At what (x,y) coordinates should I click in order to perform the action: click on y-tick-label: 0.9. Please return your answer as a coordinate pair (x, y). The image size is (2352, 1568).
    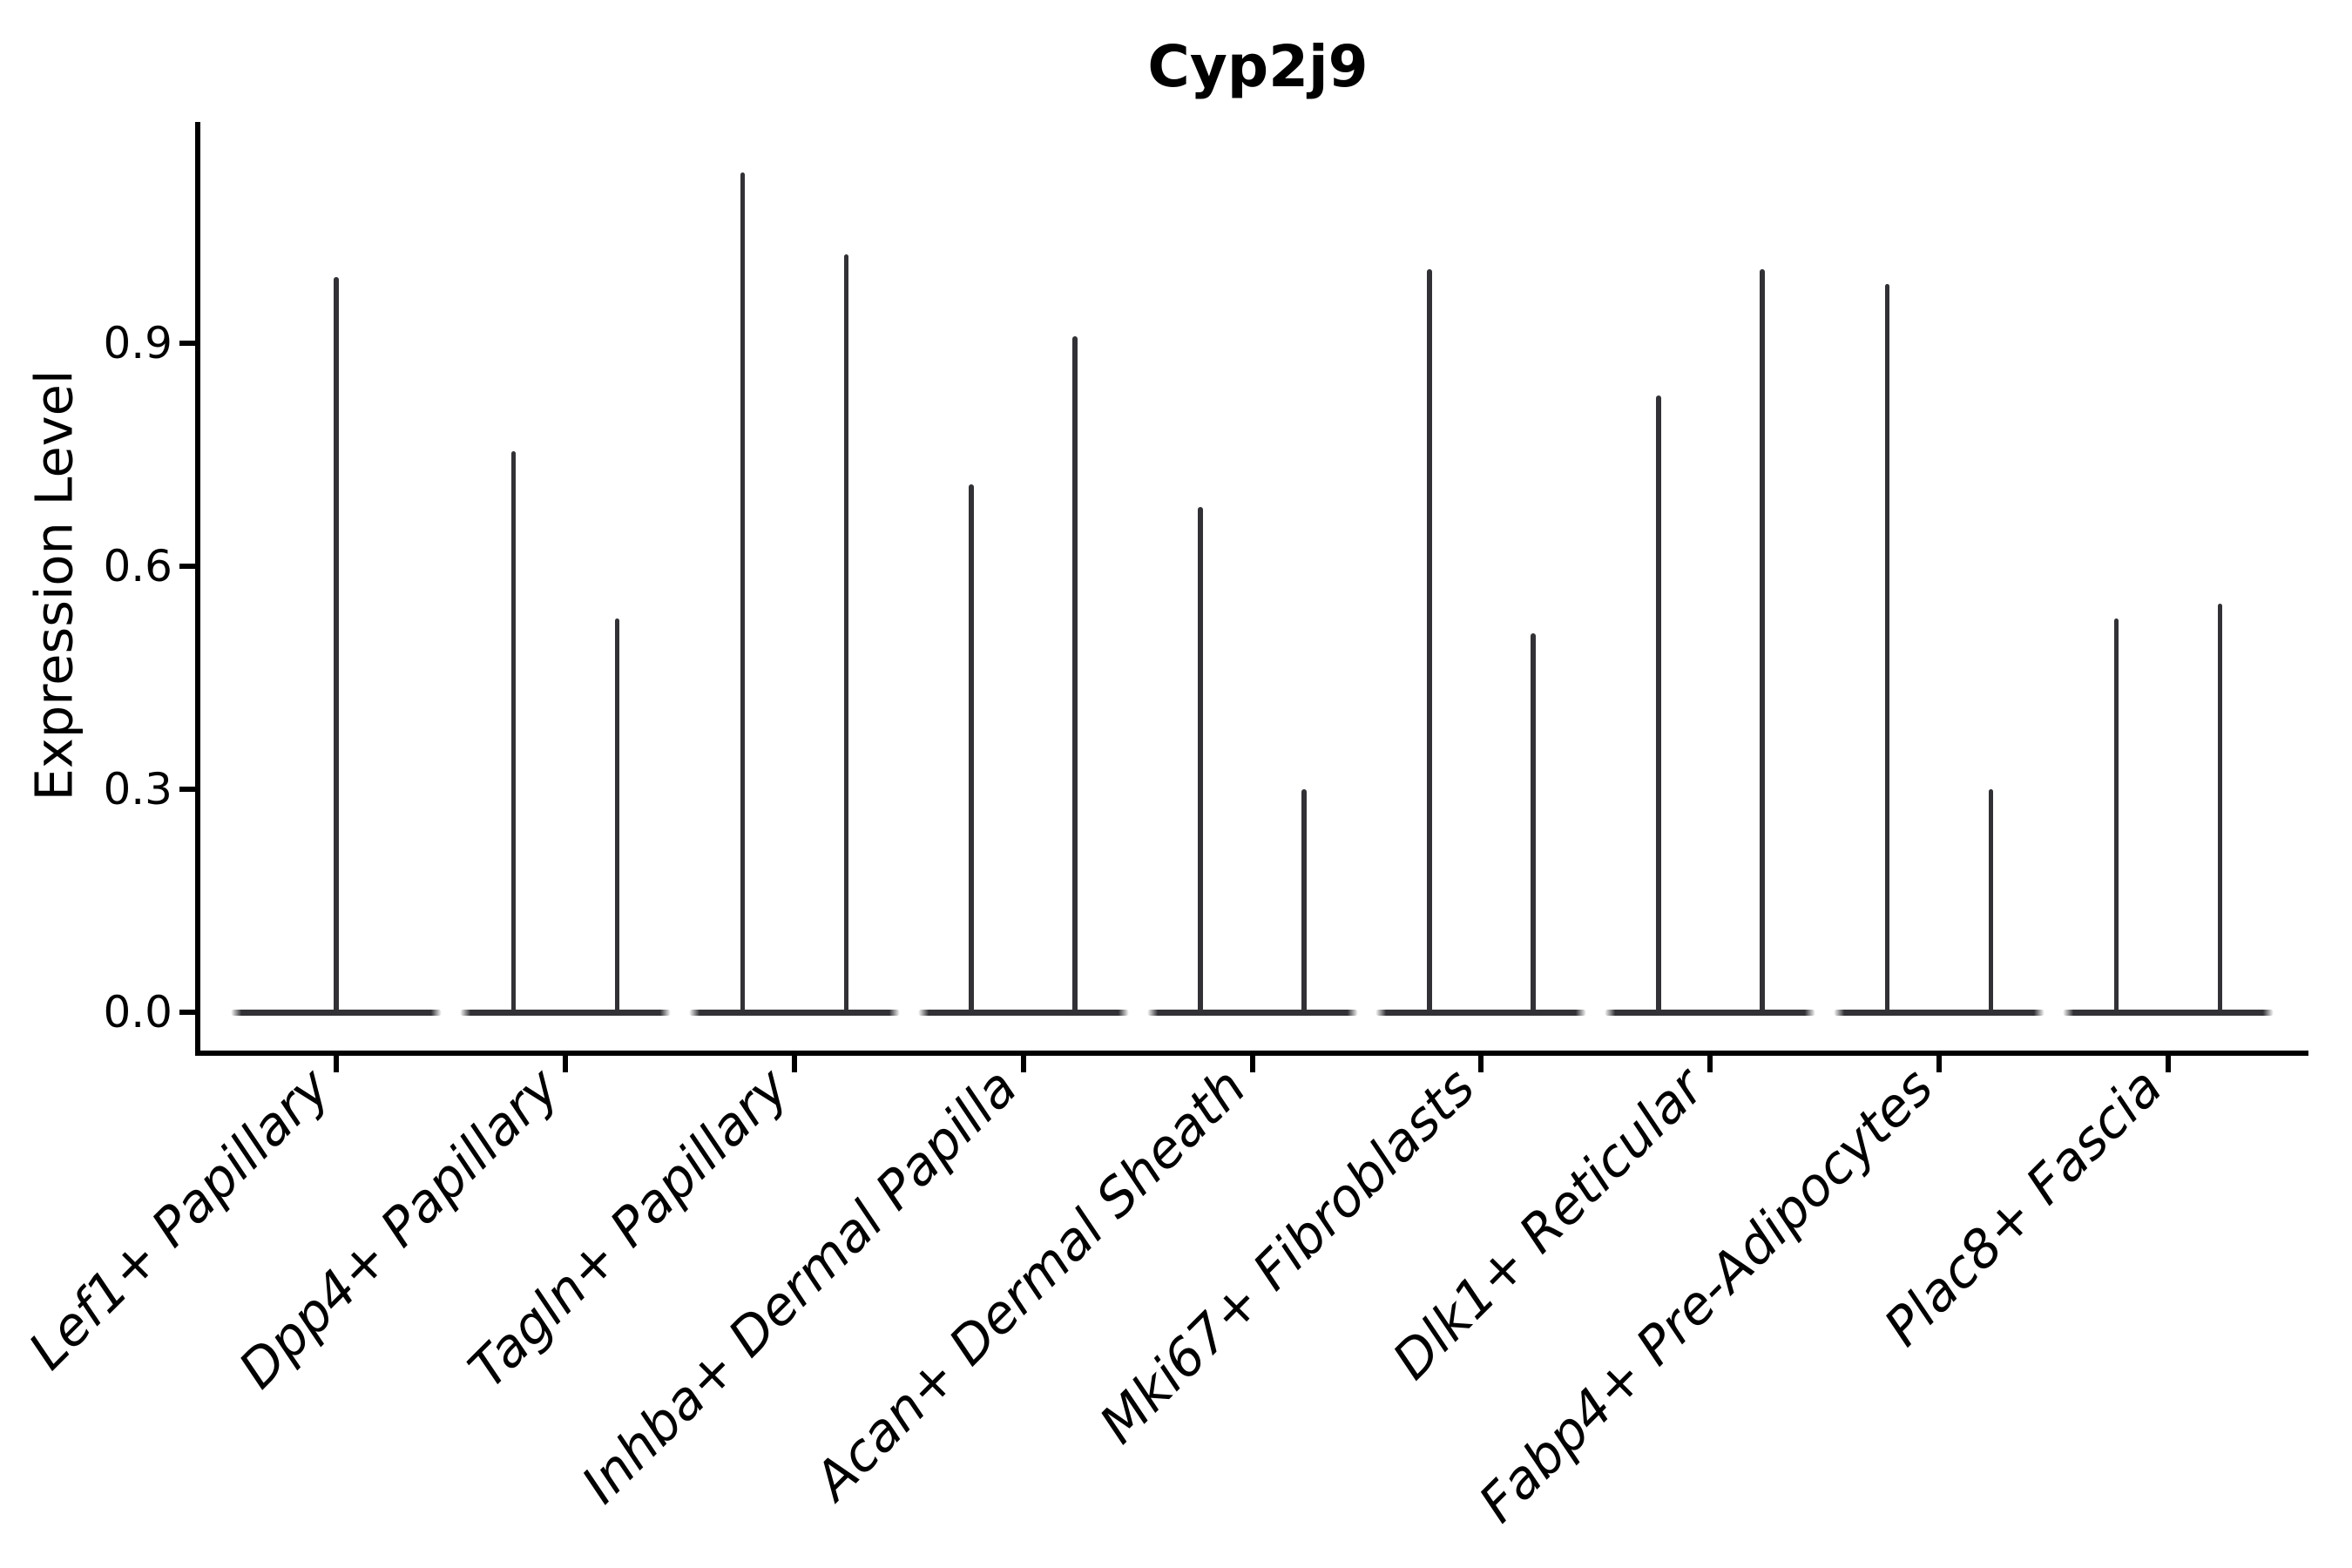
    Looking at the image, I should click on (137, 343).